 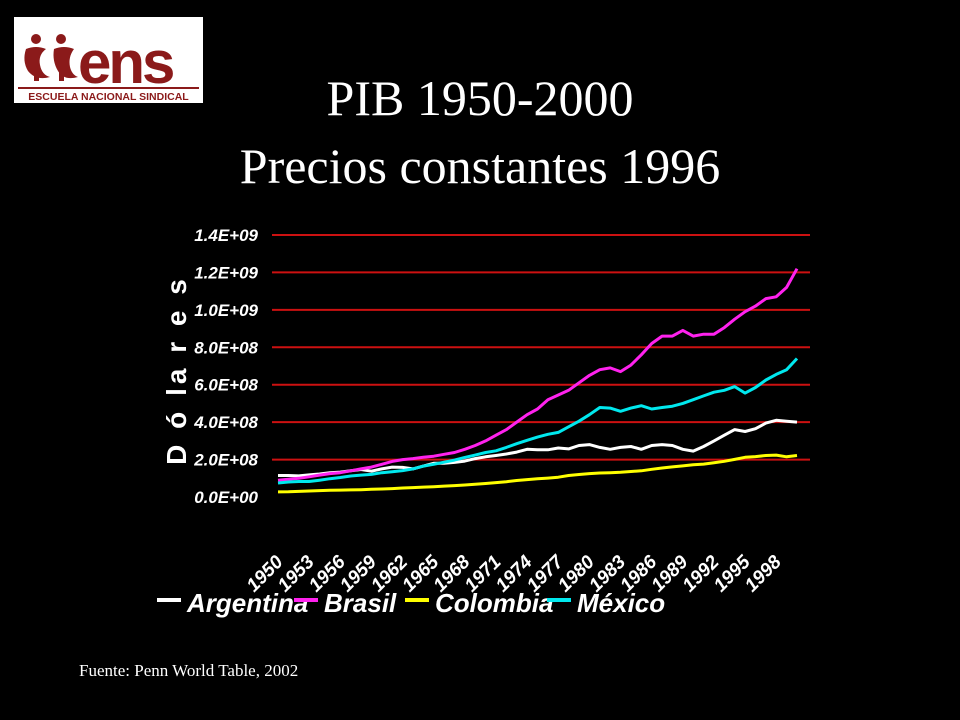 What do you see at coordinates (226, 497) in the screenshot?
I see `y-tick-label: 0.0E+00` at bounding box center [226, 497].